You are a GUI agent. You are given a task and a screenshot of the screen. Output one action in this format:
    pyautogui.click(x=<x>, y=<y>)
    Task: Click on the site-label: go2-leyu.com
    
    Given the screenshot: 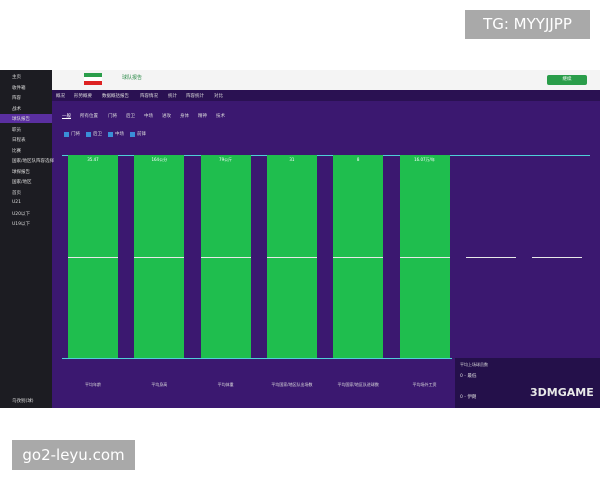 What is the action you would take?
    pyautogui.click(x=73, y=455)
    